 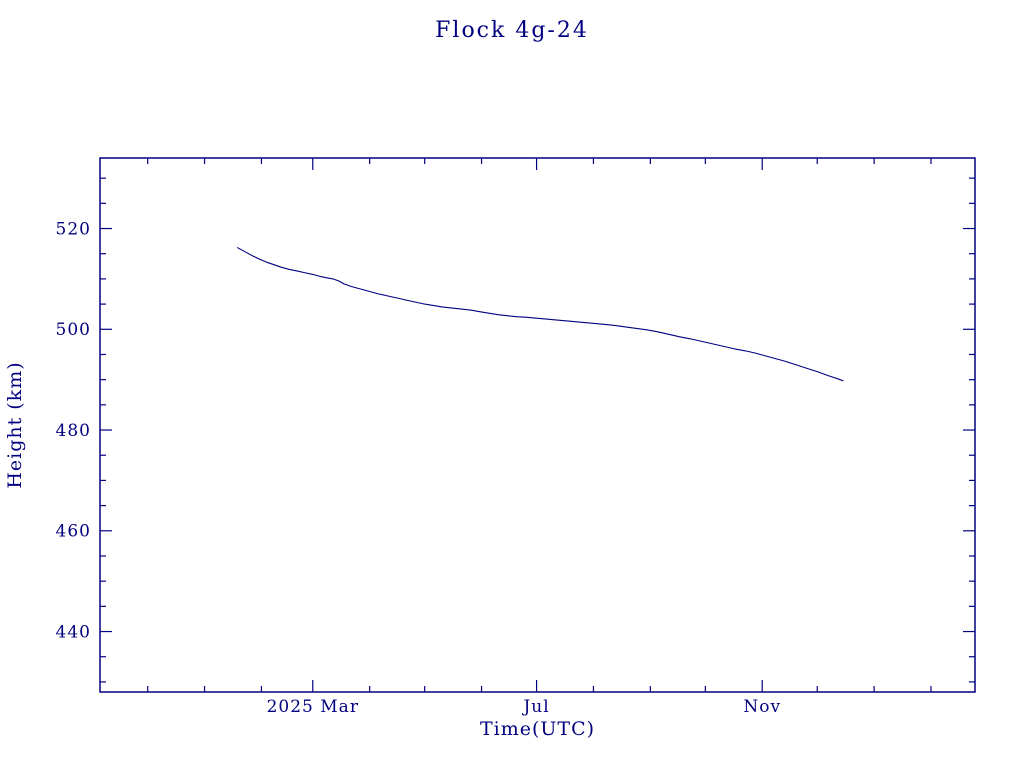 What do you see at coordinates (762, 707) in the screenshot?
I see `x-tick-label: Nov` at bounding box center [762, 707].